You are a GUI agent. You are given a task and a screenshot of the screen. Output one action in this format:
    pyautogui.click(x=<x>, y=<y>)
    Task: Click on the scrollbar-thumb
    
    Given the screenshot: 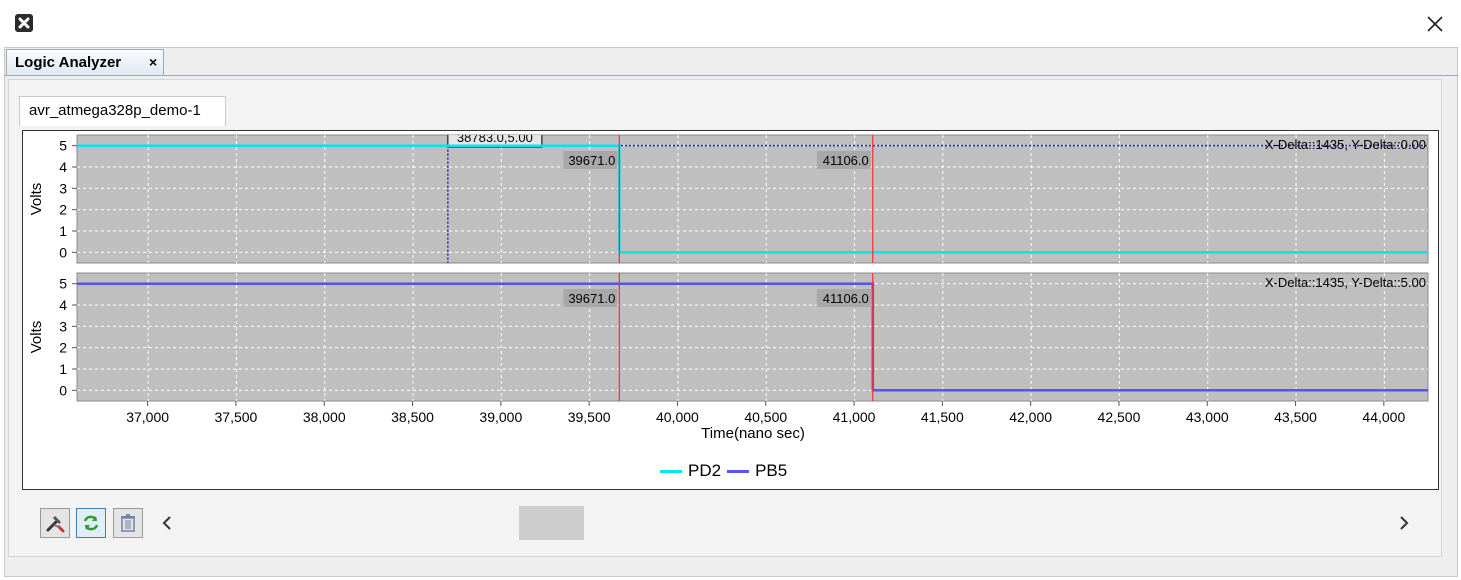 What is the action you would take?
    pyautogui.click(x=551, y=523)
    